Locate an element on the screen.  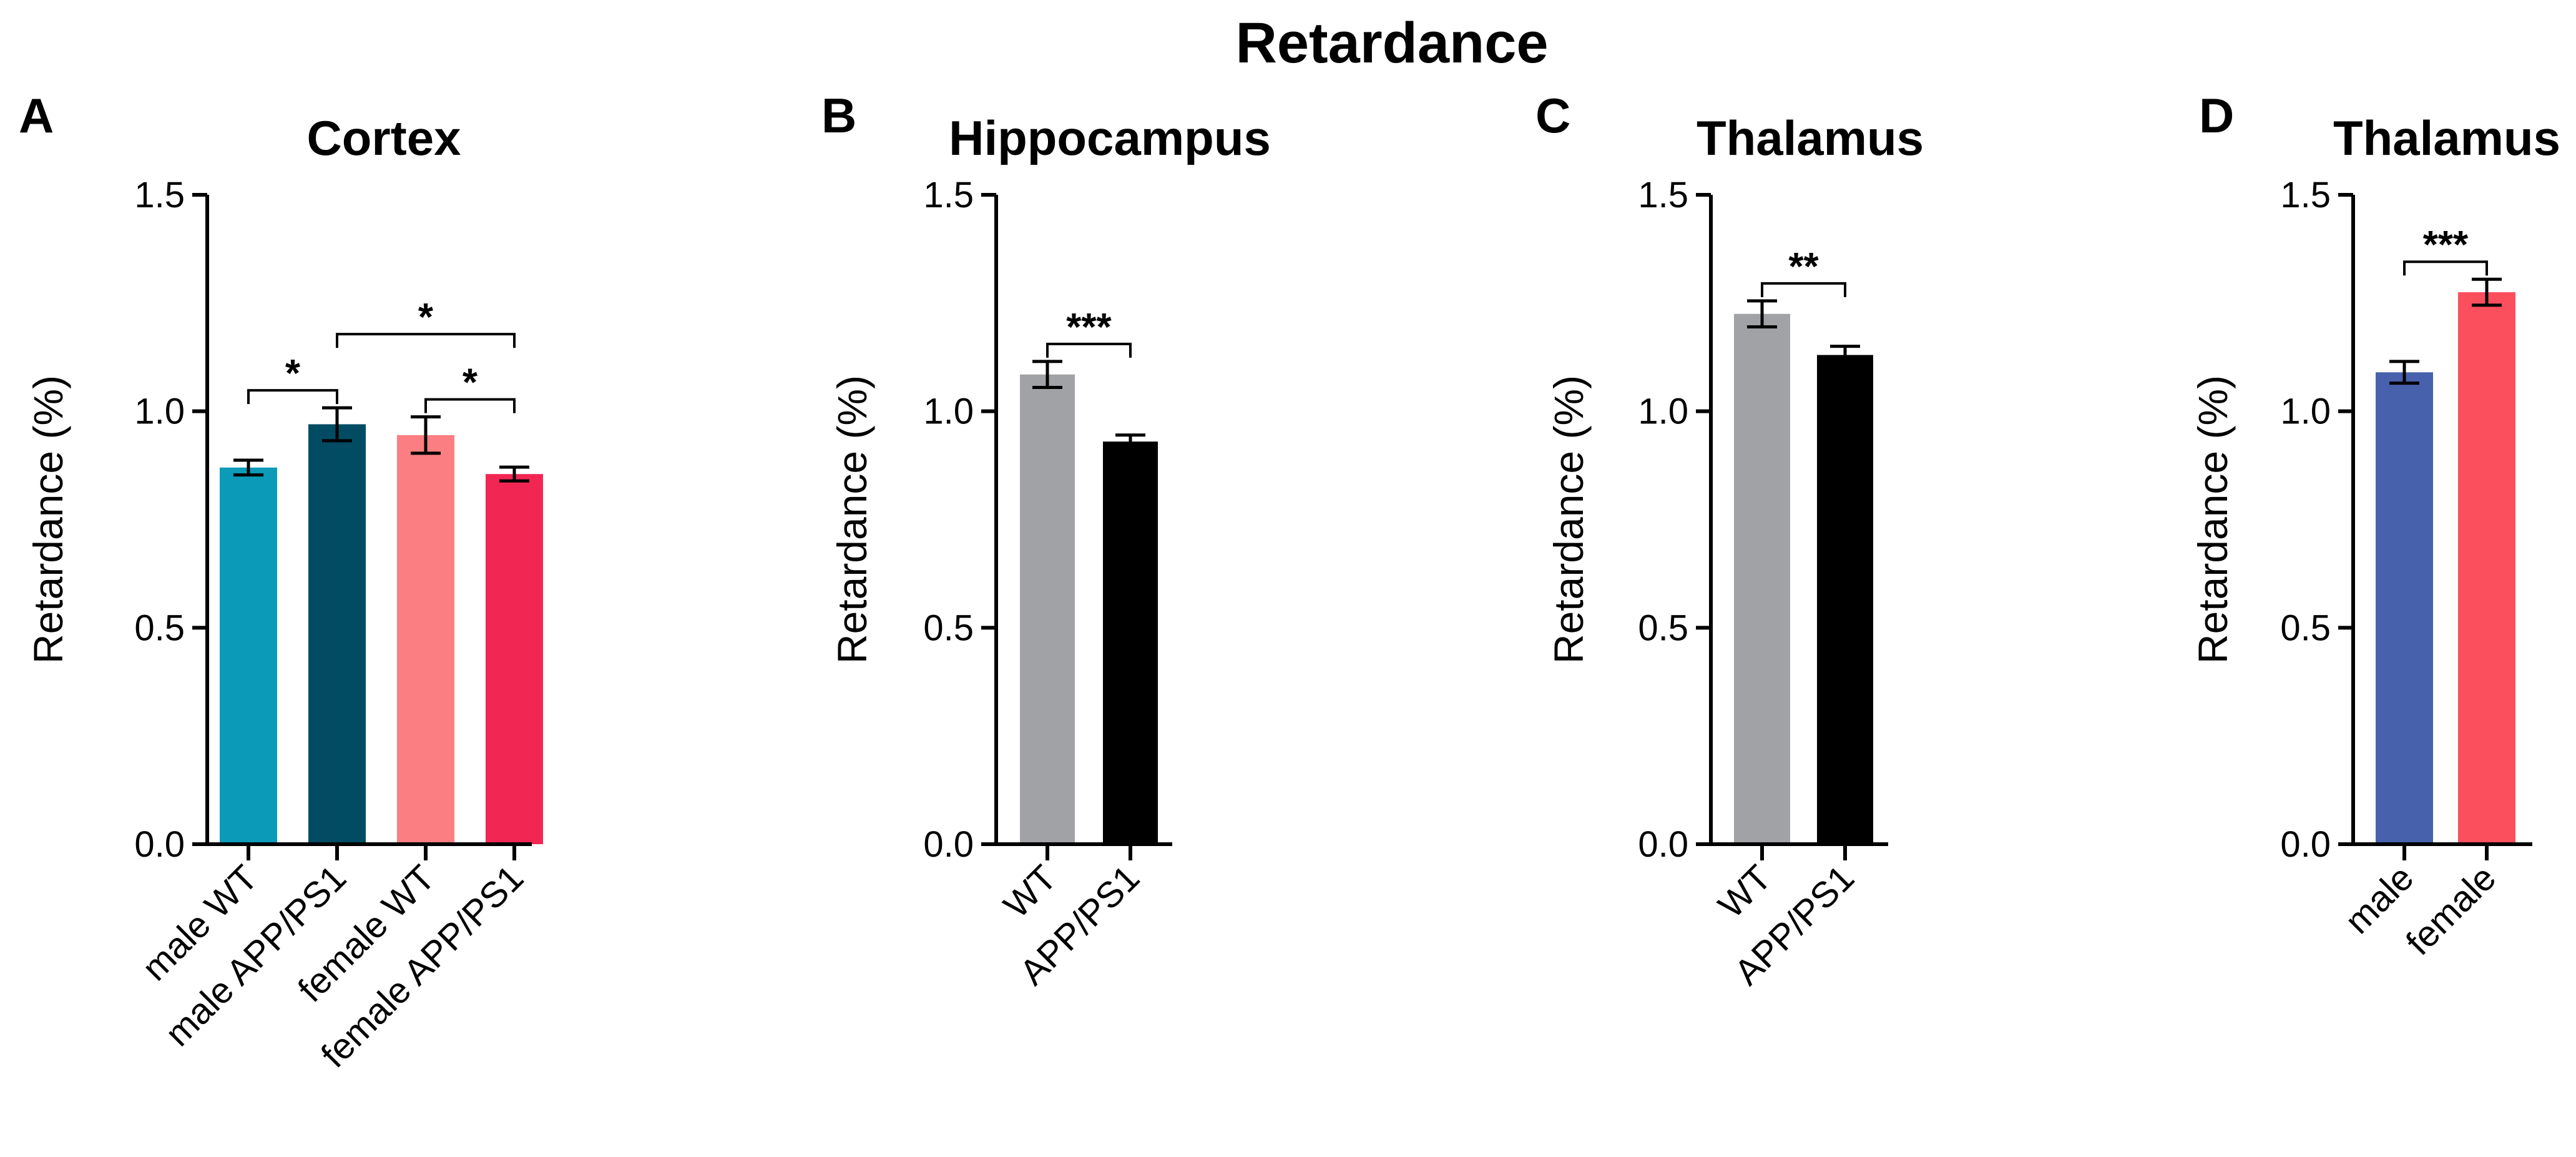
panel-letter: D is located at coordinates (2216, 115).